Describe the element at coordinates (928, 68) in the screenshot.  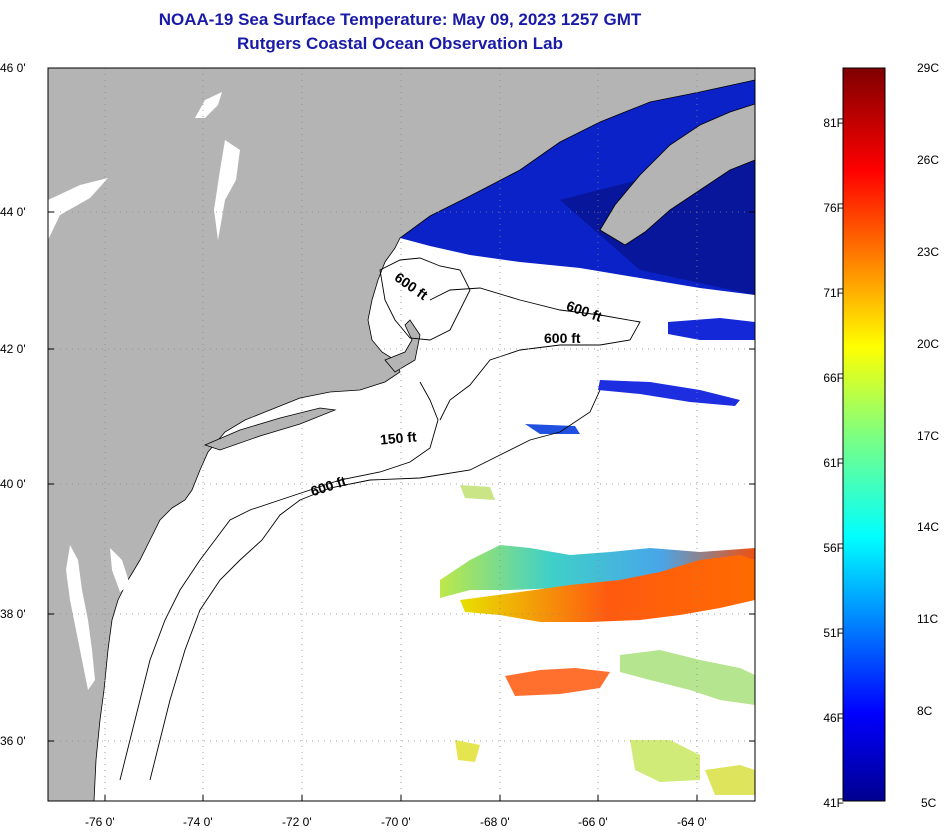
I see `colorbar-c-label: 29C` at that location.